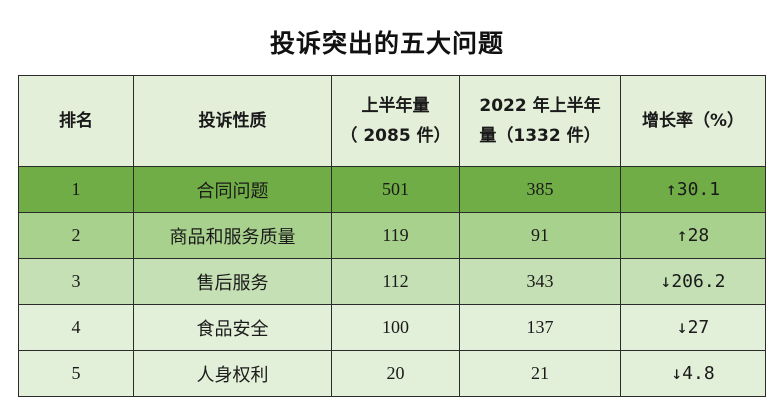 The height and width of the screenshot is (419, 774). I want to click on header-complaint-type: 投诉性质, so click(232, 121).